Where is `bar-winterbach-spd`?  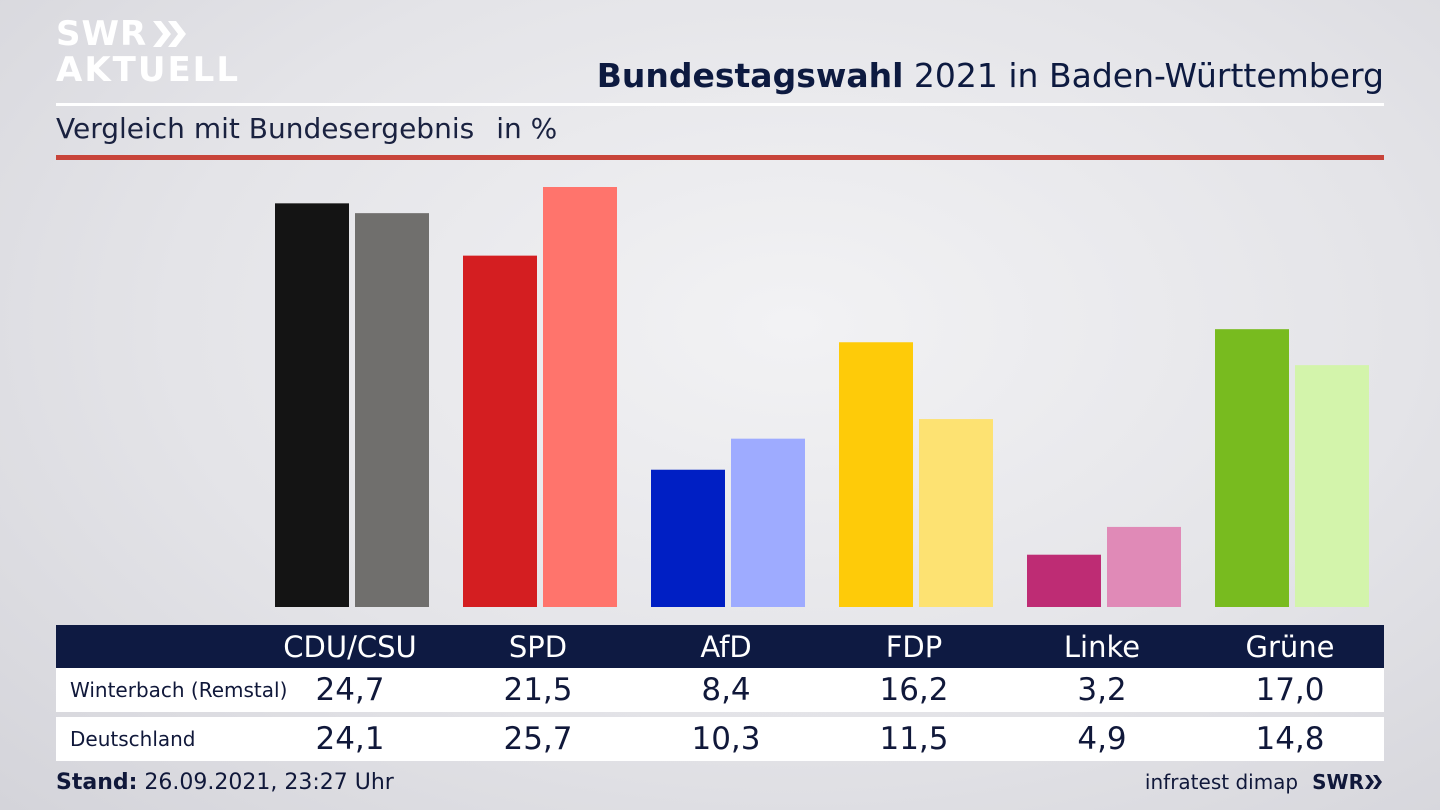
bar-winterbach-spd is located at coordinates (500, 431).